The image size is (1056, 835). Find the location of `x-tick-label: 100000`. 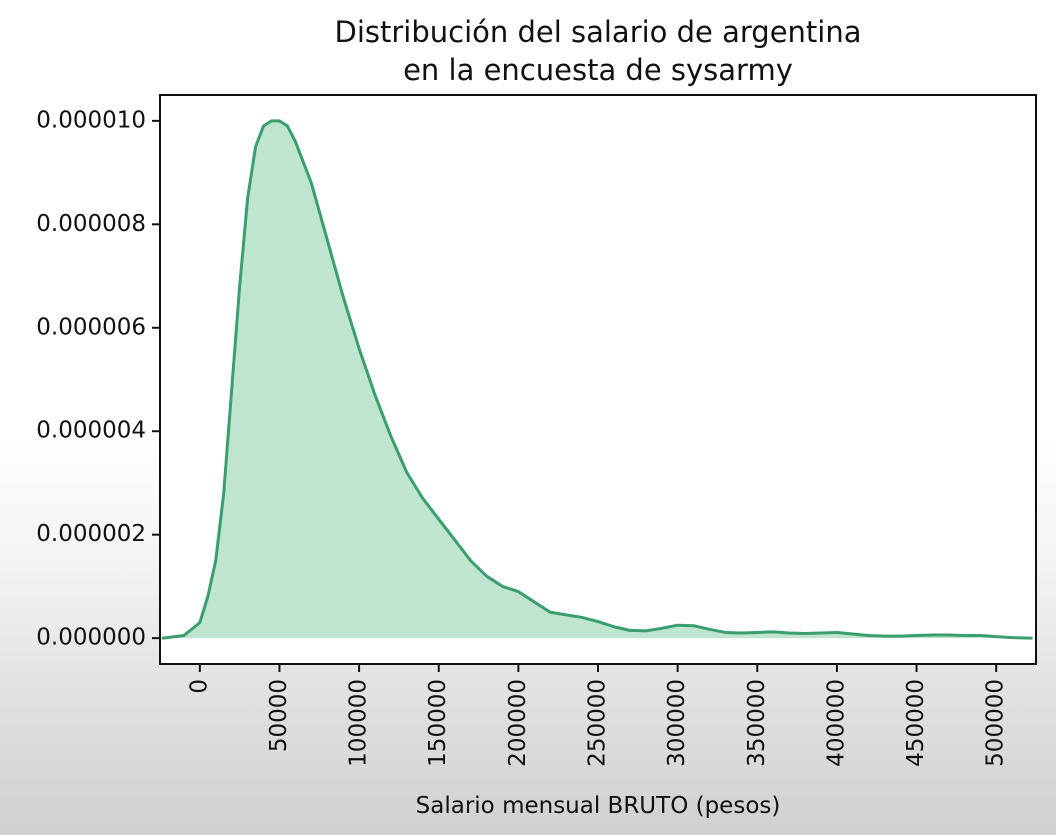

x-tick-label: 100000 is located at coordinates (359, 723).